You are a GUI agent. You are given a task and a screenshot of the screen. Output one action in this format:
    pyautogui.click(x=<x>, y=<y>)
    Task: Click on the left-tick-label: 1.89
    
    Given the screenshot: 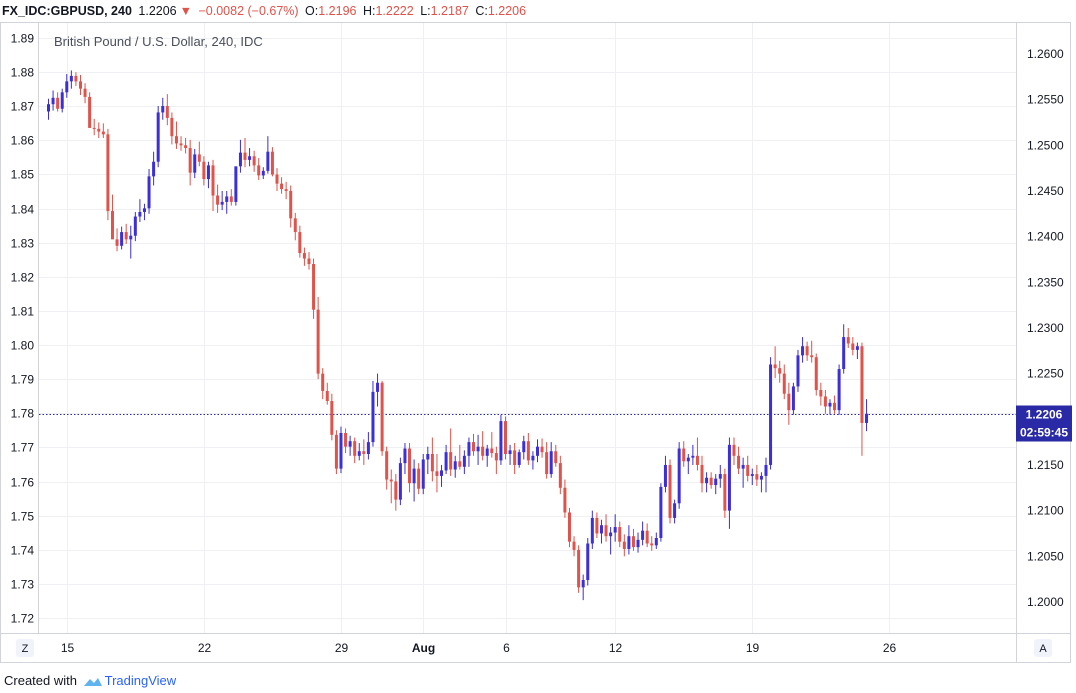 What is the action you would take?
    pyautogui.click(x=23, y=39)
    